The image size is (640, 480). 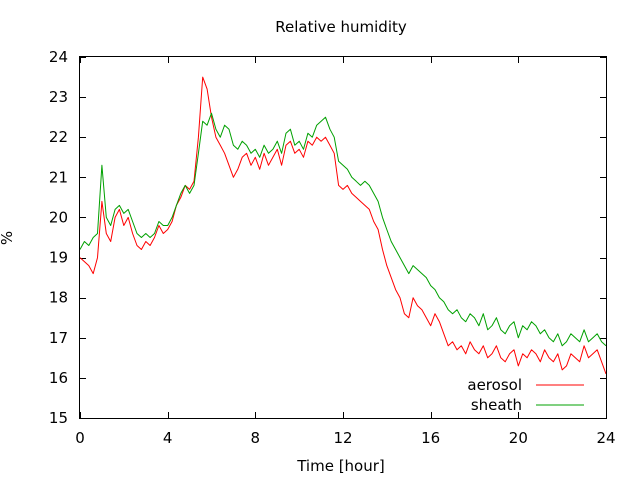 What do you see at coordinates (256, 438) in the screenshot?
I see `x-tick-label: 8` at bounding box center [256, 438].